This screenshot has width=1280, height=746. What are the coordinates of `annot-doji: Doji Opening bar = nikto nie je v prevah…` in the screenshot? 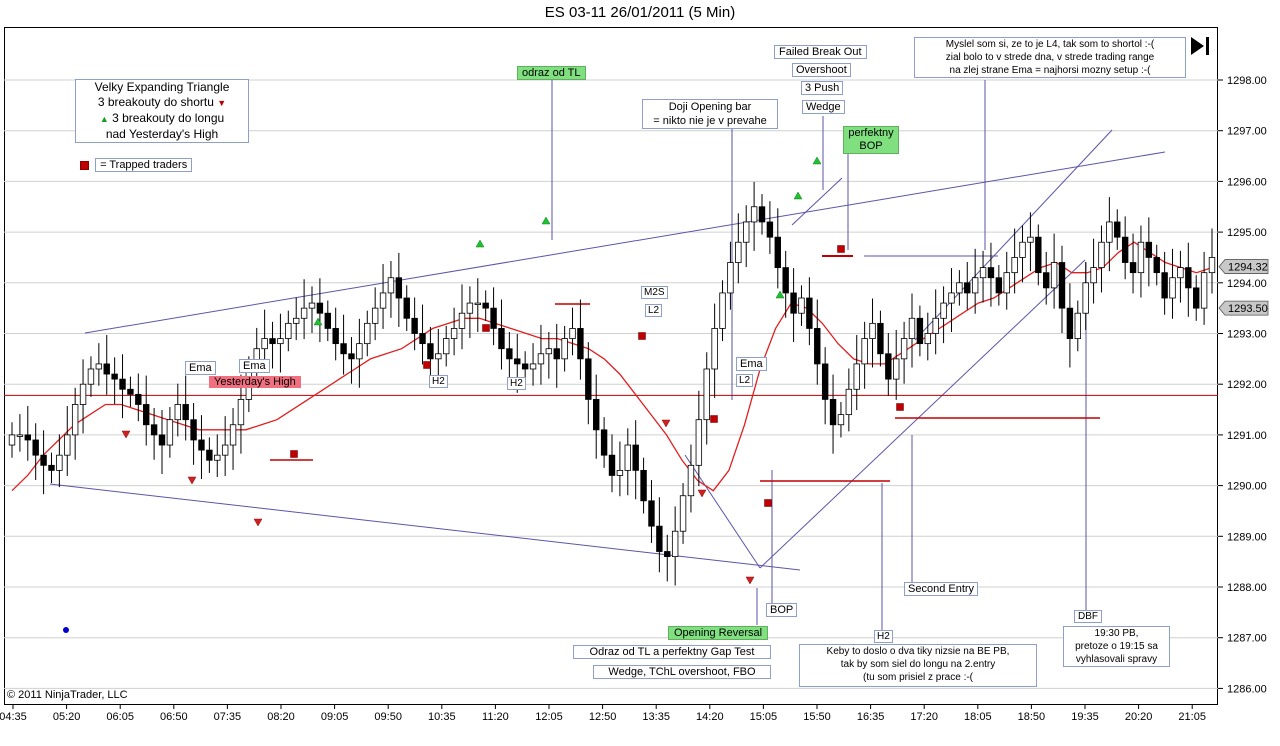 It's located at (710, 114).